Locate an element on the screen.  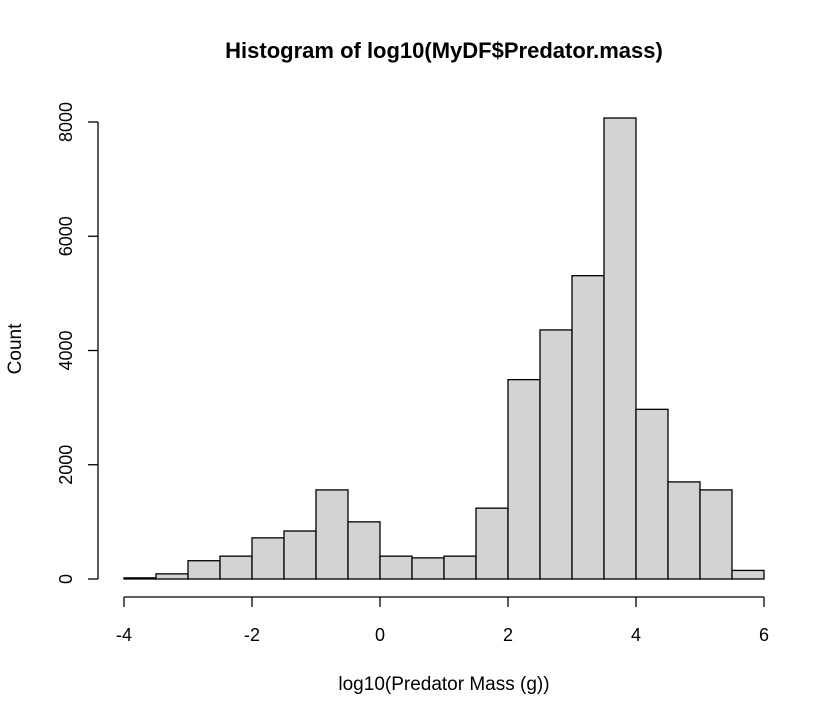
x-tick-label: 6 is located at coordinates (764, 635).